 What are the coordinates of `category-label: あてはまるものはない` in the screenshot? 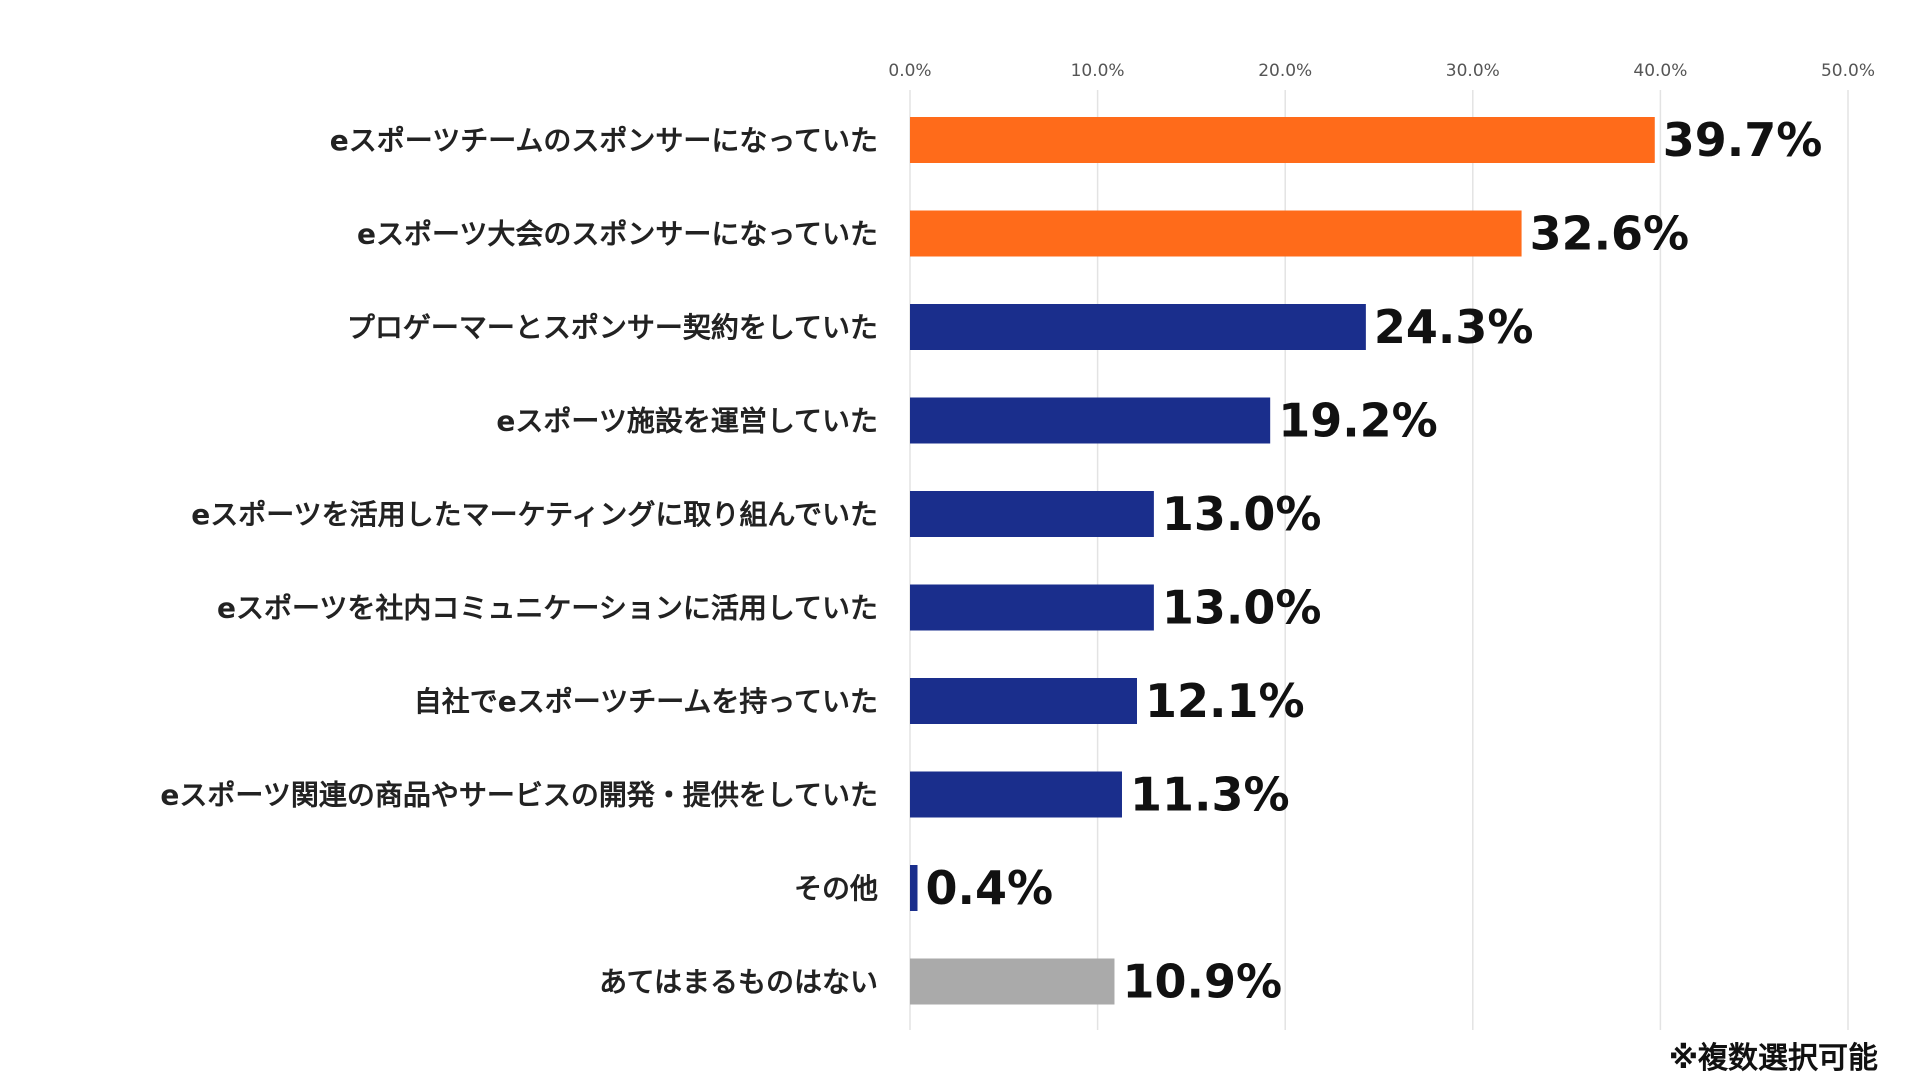 It's located at (738, 982).